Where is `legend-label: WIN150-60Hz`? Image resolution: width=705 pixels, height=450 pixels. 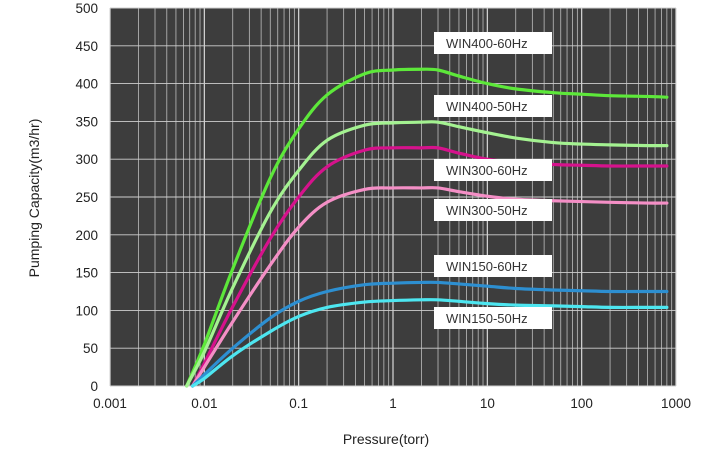
legend-label: WIN150-60Hz is located at coordinates (487, 266).